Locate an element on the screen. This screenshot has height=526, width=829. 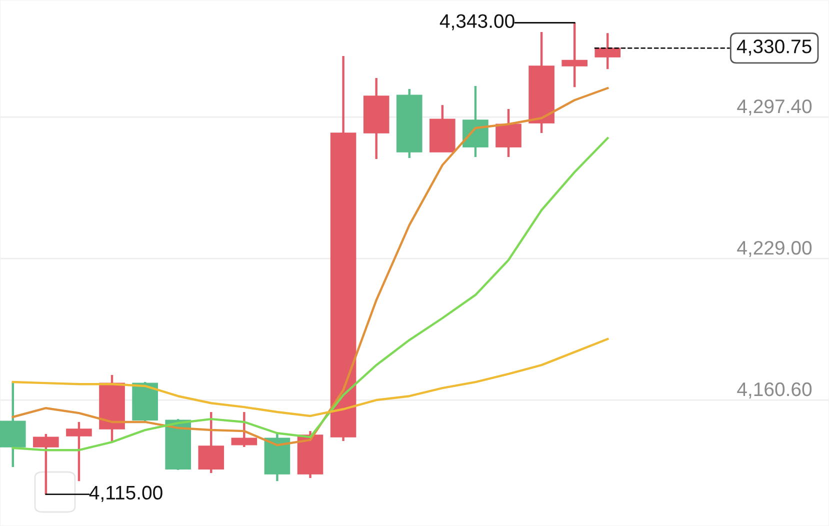
annotation: 4,115.00 is located at coordinates (125, 494).